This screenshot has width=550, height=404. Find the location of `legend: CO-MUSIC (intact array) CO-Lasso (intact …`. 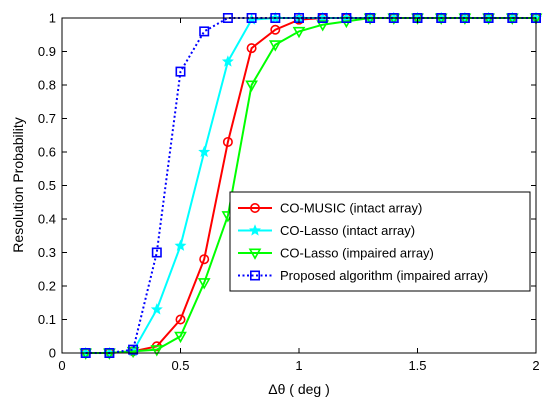

legend: CO-MUSIC (intact array) CO-Lasso (intact … is located at coordinates (380, 241).